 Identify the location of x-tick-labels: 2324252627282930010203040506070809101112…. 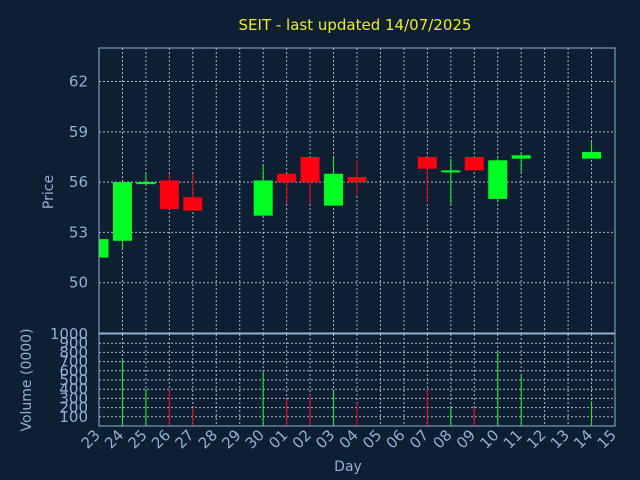
(349, 439).